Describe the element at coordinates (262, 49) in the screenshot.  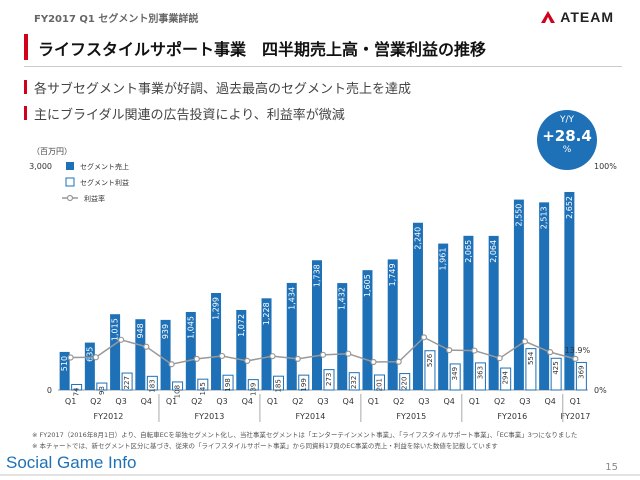
I see `page-title: ライフスタイルサポート事業 四半期売上高・営業利益の推移` at that location.